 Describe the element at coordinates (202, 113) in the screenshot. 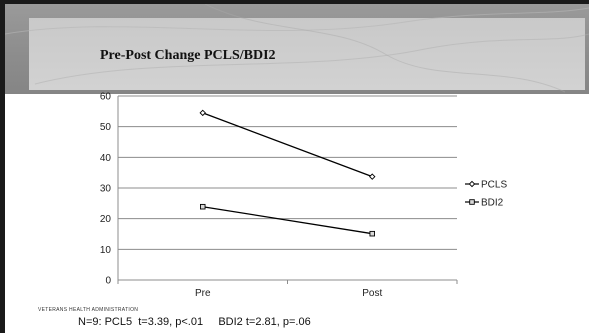

I see `point-pcls-pre` at that location.